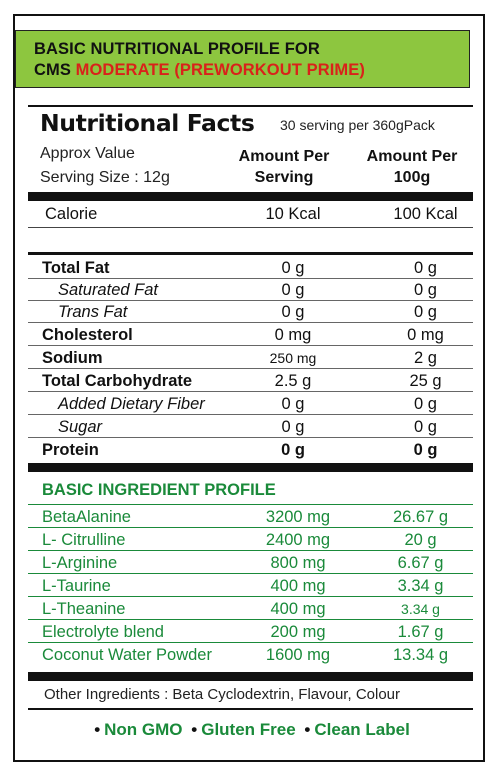 Image resolution: width=500 pixels, height=780 pixels. What do you see at coordinates (250, 268) in the screenshot?
I see `nutrient-row: Total Fat 0 g 0 g` at bounding box center [250, 268].